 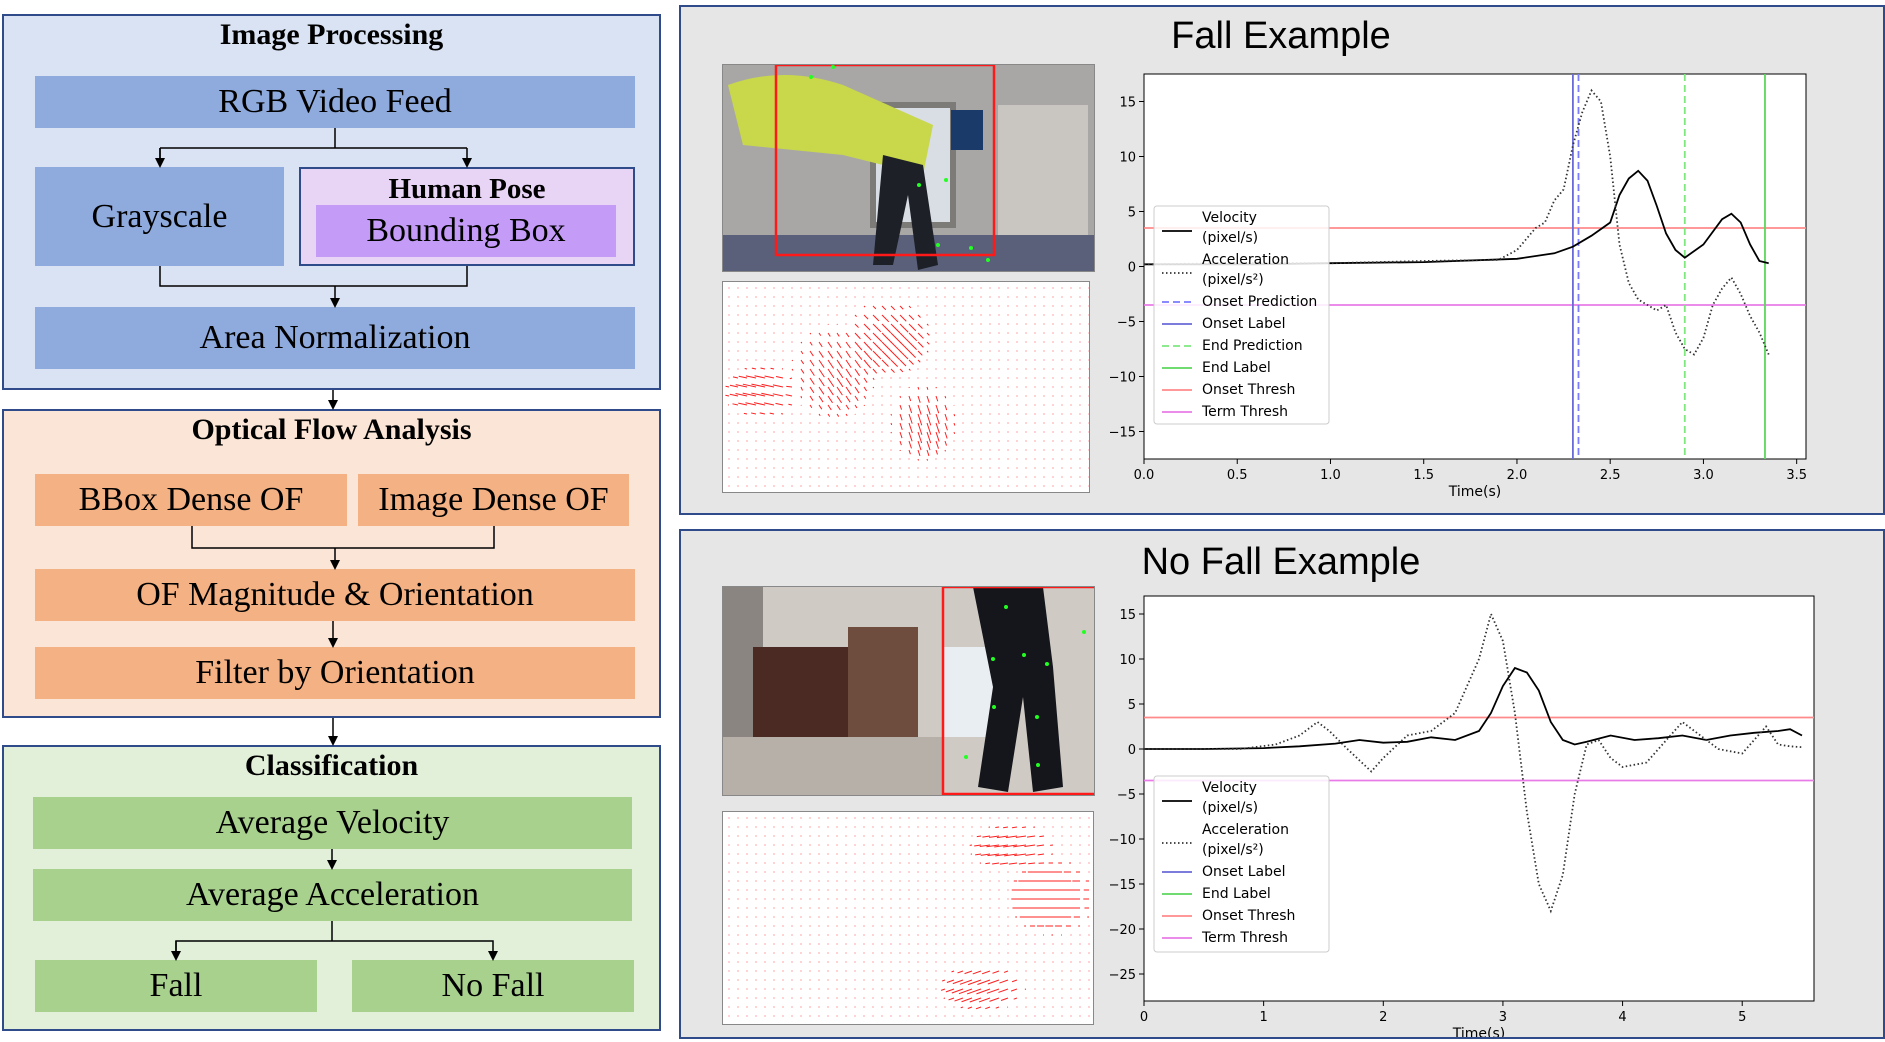 I want to click on x-tick-label-7: 3.5, so click(x=1796, y=475).